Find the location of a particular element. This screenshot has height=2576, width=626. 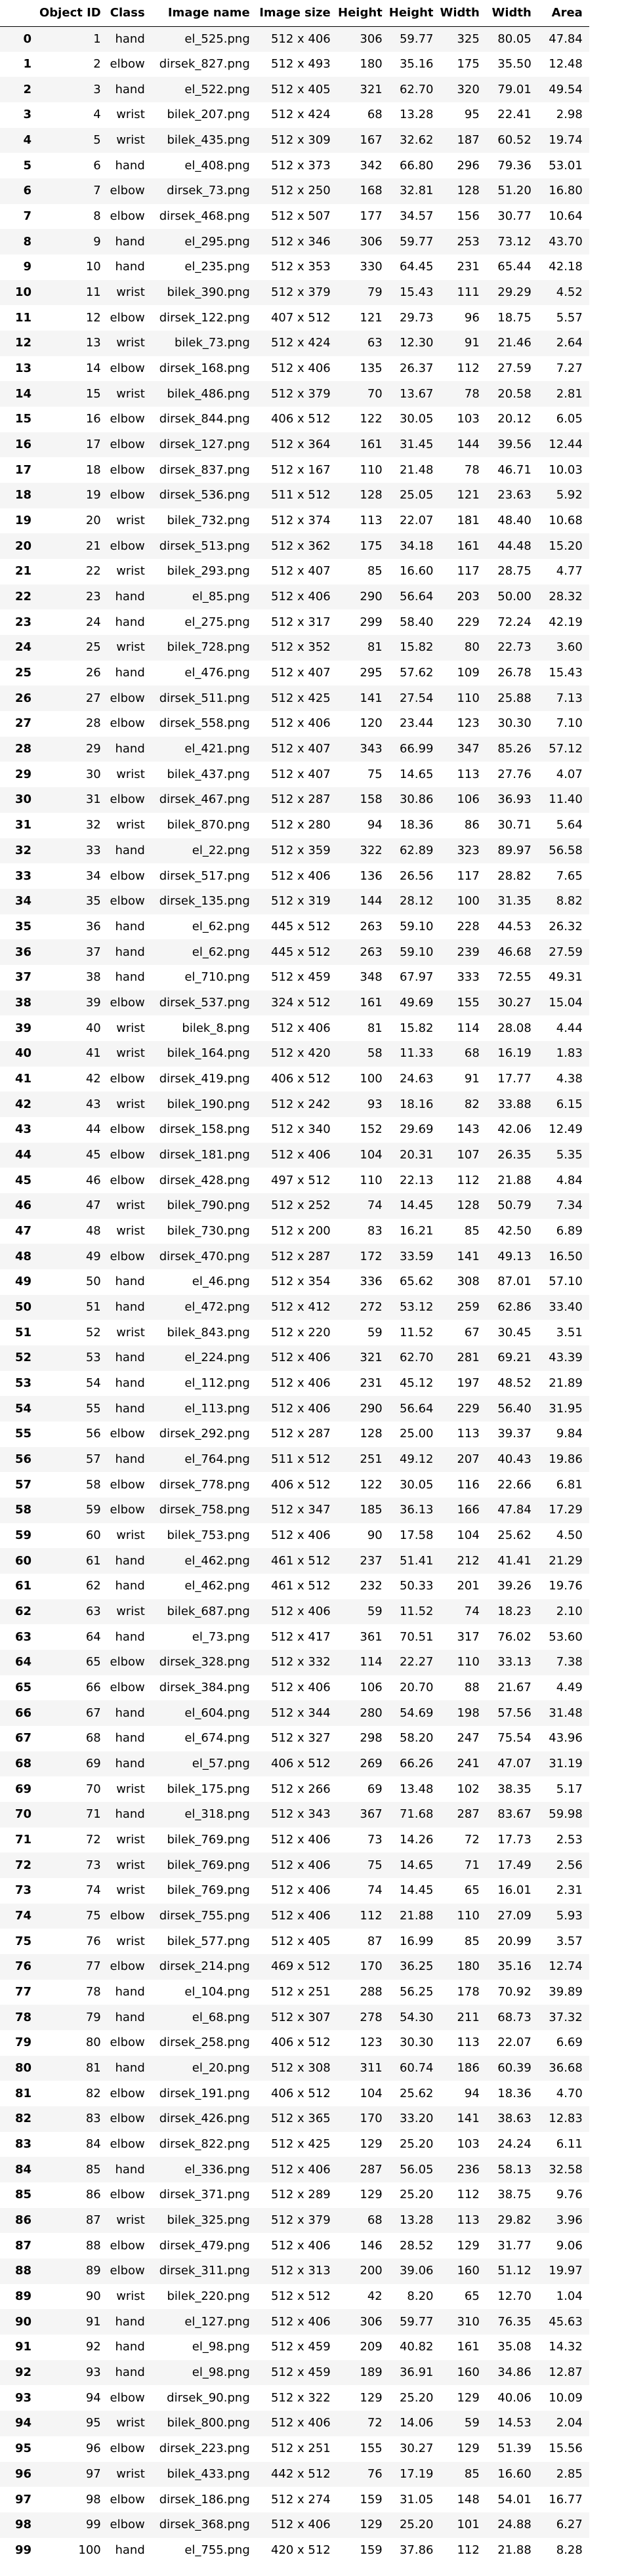

row-index: 16 is located at coordinates (22, 445).